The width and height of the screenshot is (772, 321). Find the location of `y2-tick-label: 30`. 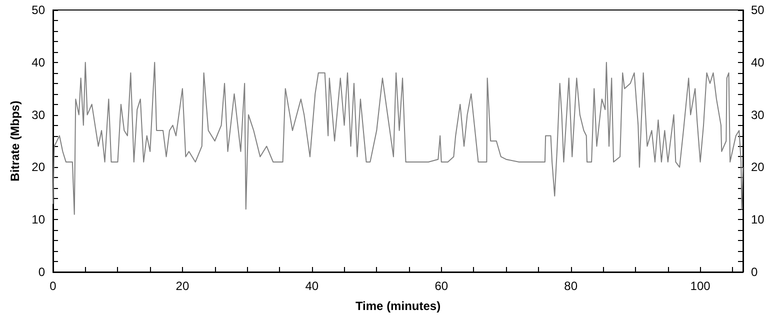

y2-tick-label: 30 is located at coordinates (758, 115).